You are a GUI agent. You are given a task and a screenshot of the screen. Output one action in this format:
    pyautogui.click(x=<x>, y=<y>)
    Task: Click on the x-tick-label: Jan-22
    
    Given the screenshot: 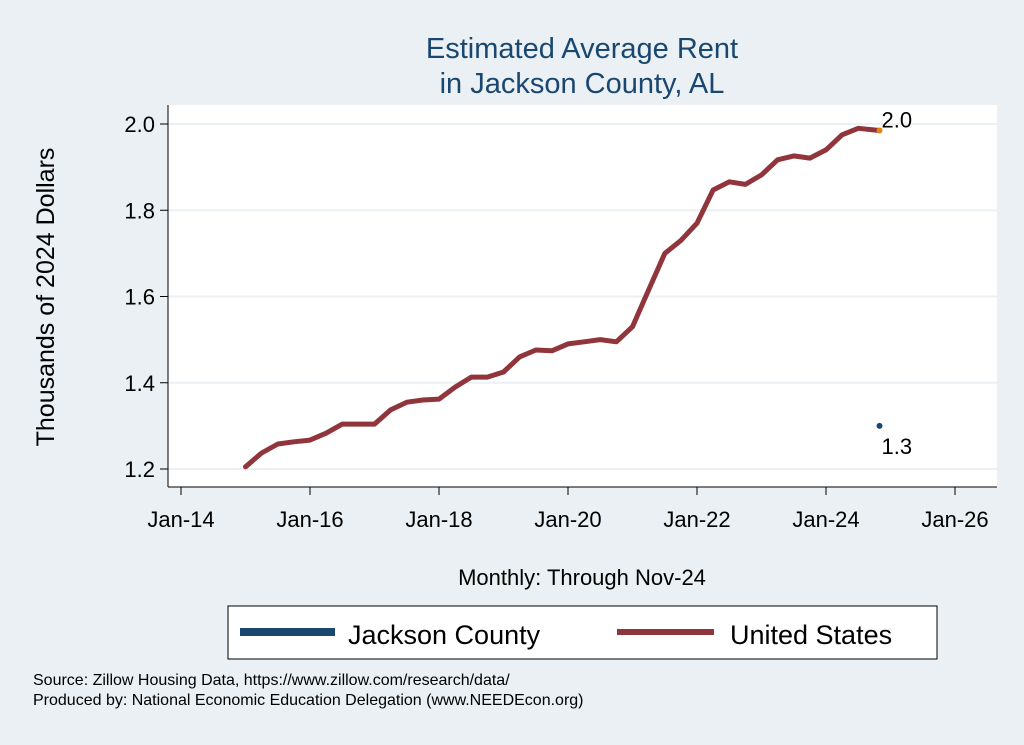 What is the action you would take?
    pyautogui.click(x=696, y=519)
    